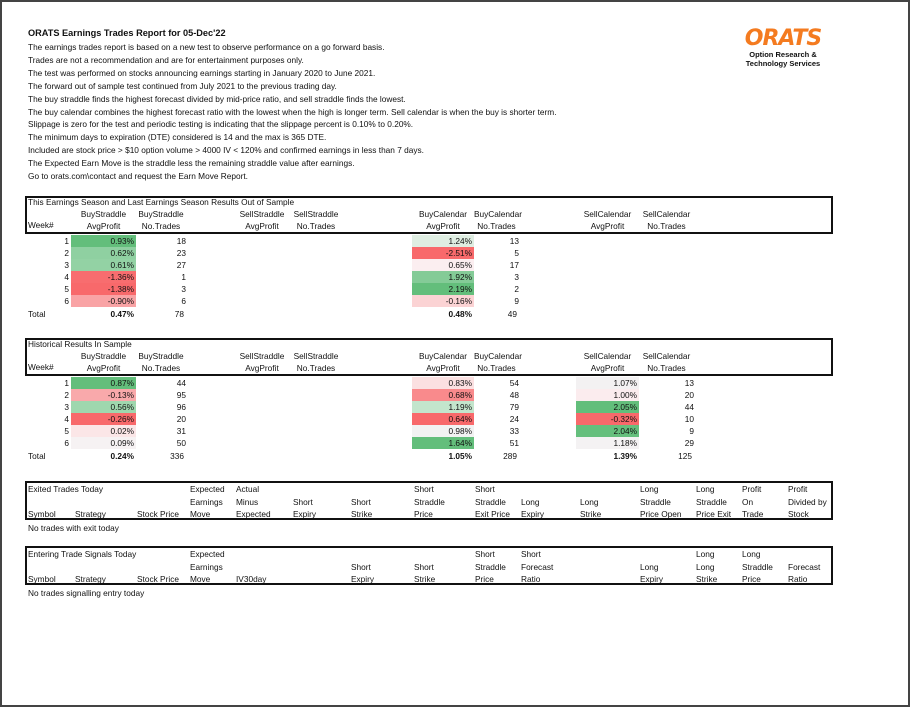  What do you see at coordinates (460, 456) in the screenshot?
I see `total-value: 1.05%` at bounding box center [460, 456].